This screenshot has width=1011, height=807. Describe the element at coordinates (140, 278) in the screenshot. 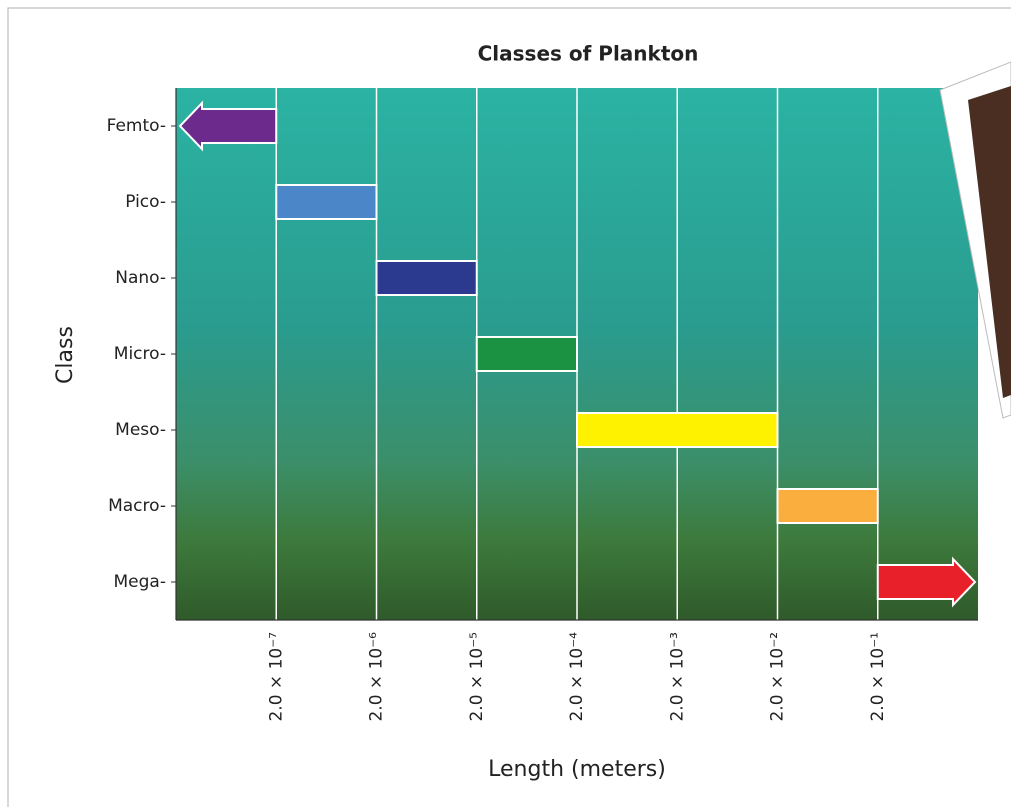

I see `y-tick-label: Nano-` at that location.